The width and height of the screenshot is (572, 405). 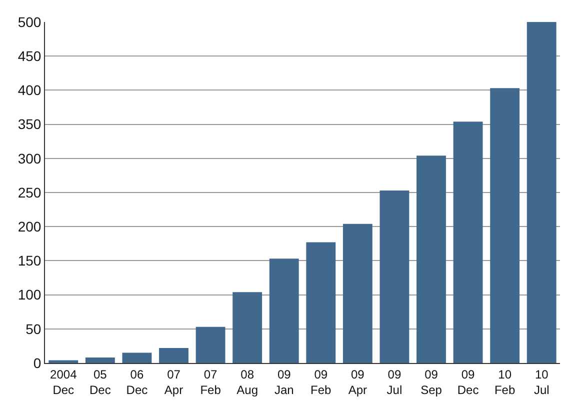 I want to click on y-tick-label: 150, so click(x=30, y=260).